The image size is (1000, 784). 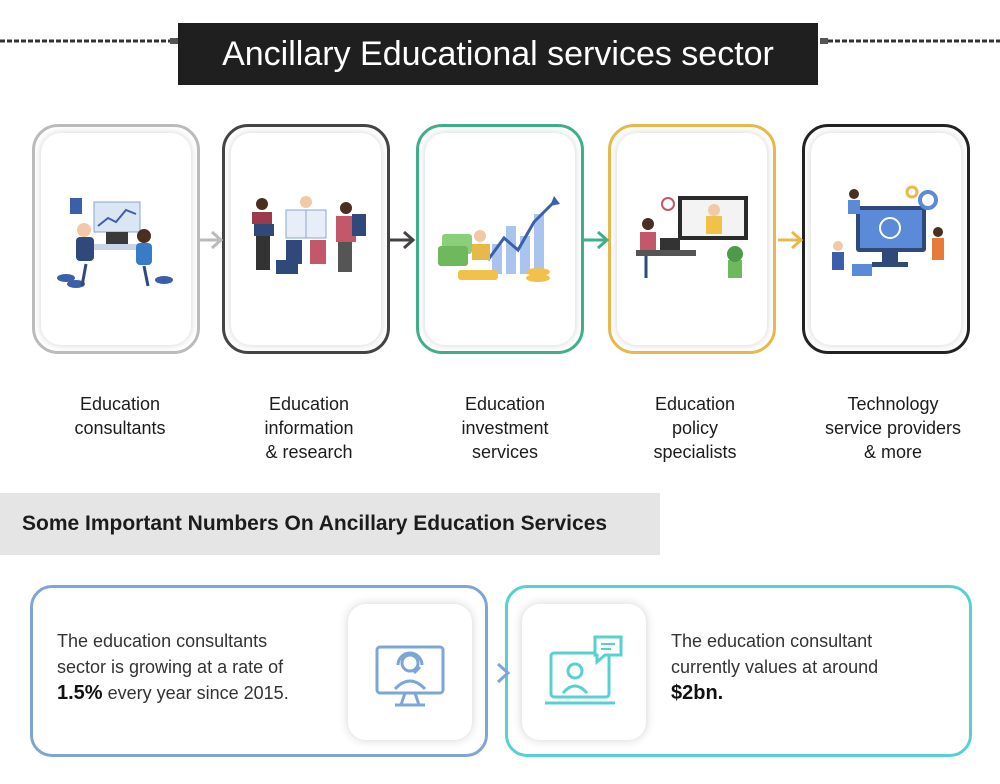 I want to click on research-people-icon, so click(x=309, y=235).